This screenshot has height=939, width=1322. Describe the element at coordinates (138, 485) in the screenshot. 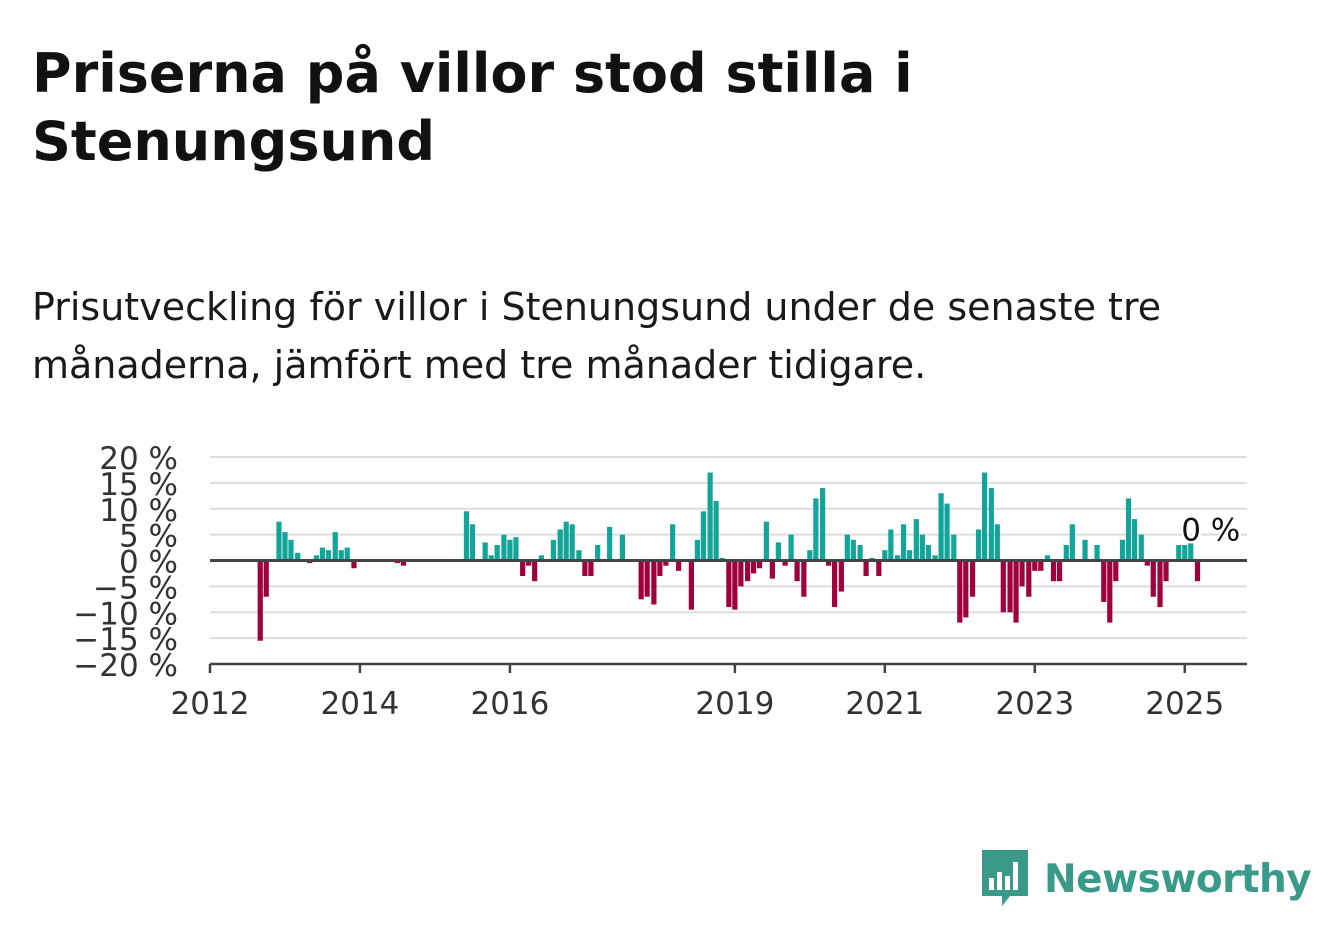

I see `y-tick-label: 15 %` at that location.